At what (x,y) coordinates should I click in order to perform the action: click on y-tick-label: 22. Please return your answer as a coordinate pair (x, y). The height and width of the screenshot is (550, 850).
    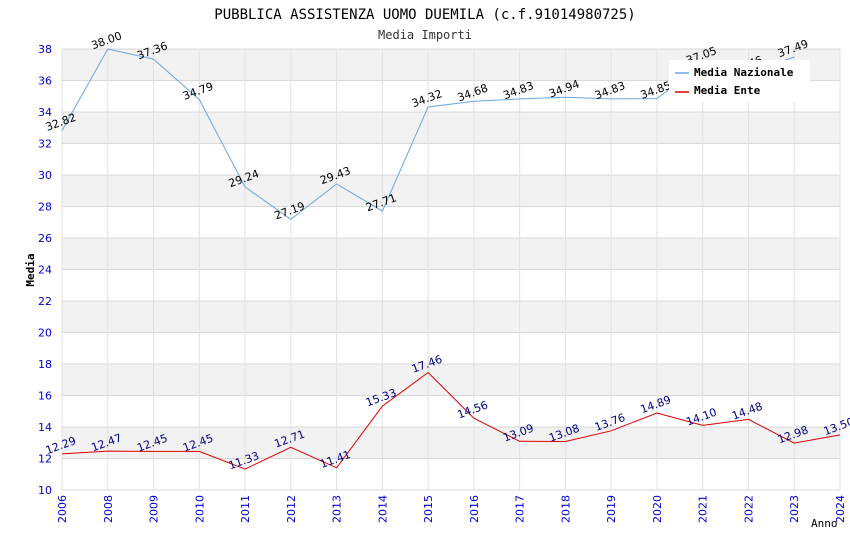
    Looking at the image, I should click on (45, 301).